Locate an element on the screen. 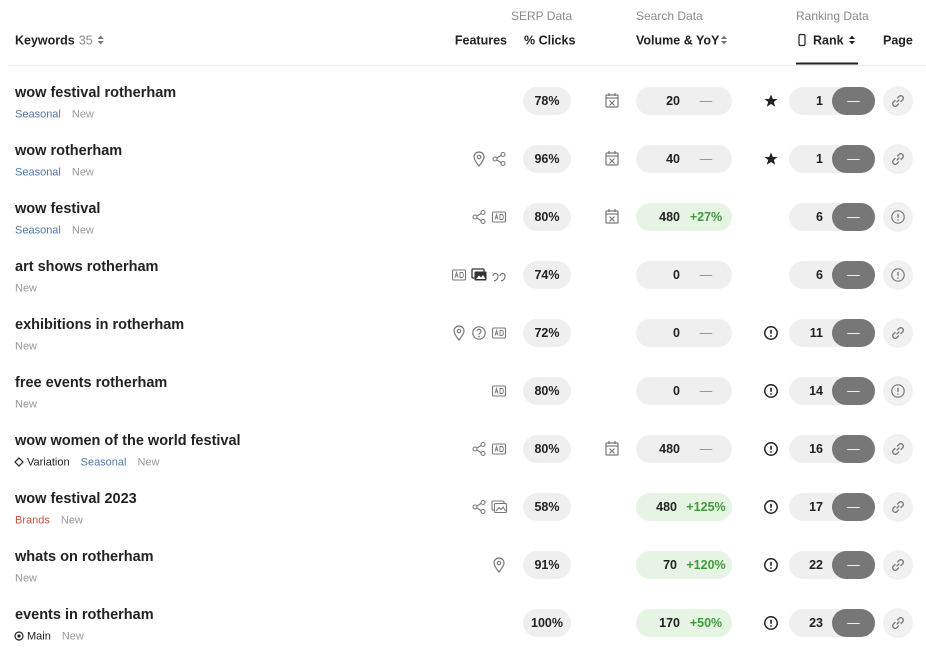 The image size is (926, 652). icon-star is located at coordinates (771, 100).